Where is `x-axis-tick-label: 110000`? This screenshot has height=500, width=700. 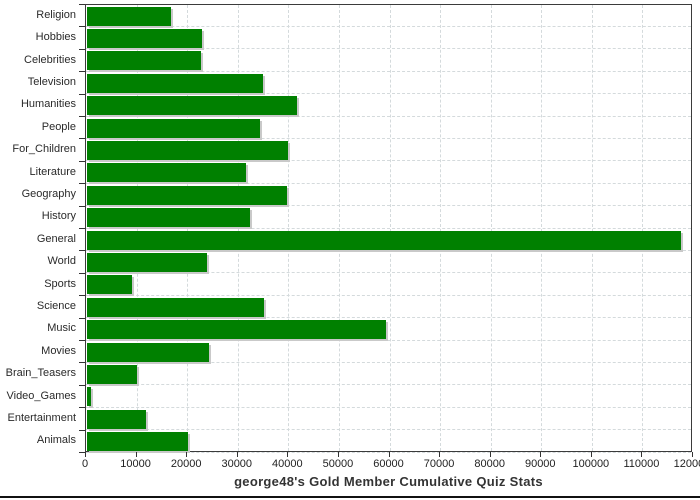 x-axis-tick-label: 110000 is located at coordinates (641, 464).